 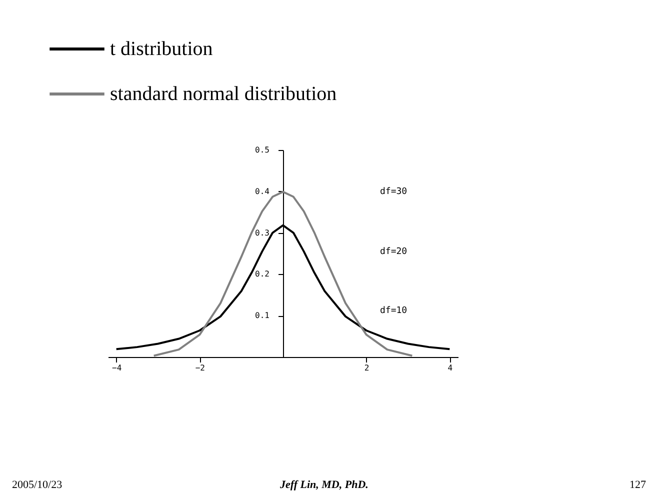 What do you see at coordinates (262, 191) in the screenshot?
I see `y-tick-label: 0.4` at bounding box center [262, 191].